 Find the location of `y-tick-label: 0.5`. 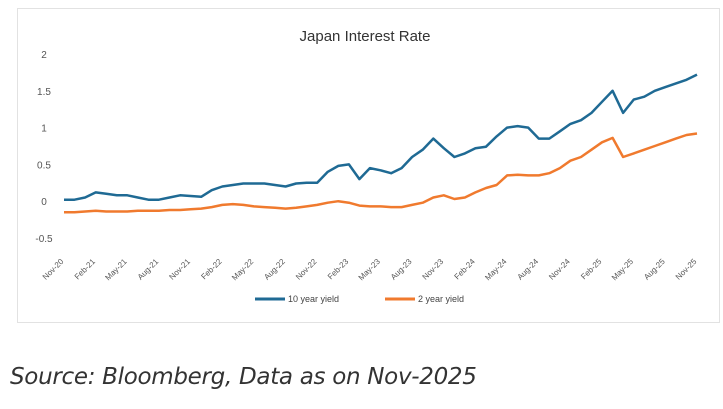

y-tick-label: 0.5 is located at coordinates (44, 165).